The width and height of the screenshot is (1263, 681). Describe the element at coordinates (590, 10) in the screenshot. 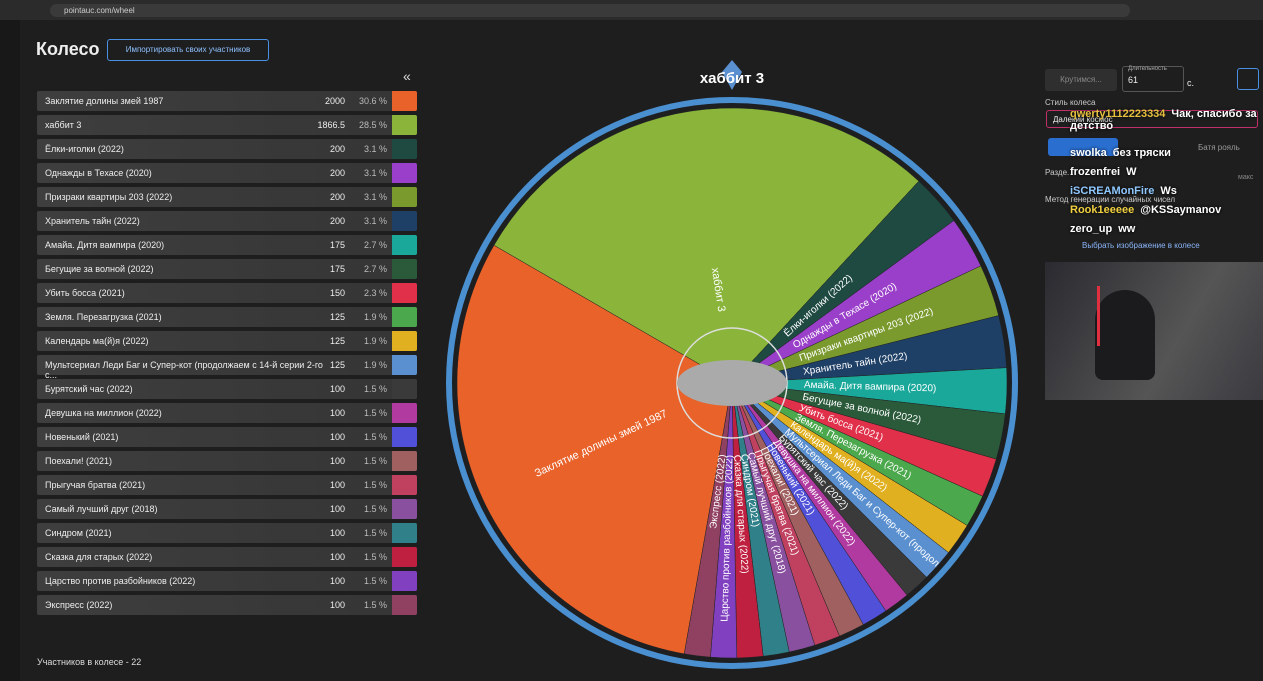

I see `address-bar` at that location.